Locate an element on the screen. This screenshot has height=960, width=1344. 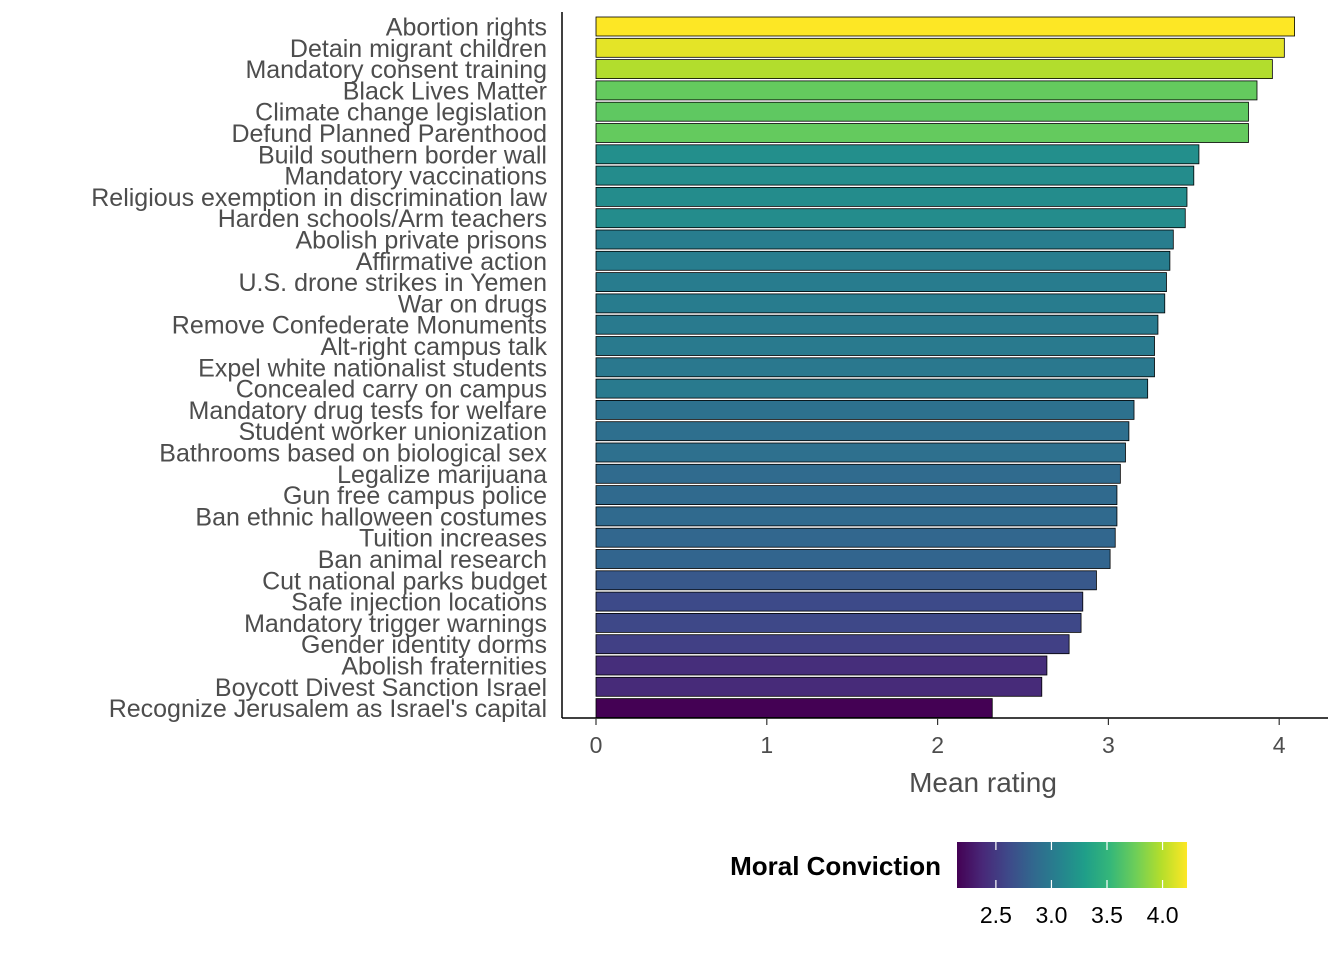
category-label: Concealed carry on campus is located at coordinates (391, 390).